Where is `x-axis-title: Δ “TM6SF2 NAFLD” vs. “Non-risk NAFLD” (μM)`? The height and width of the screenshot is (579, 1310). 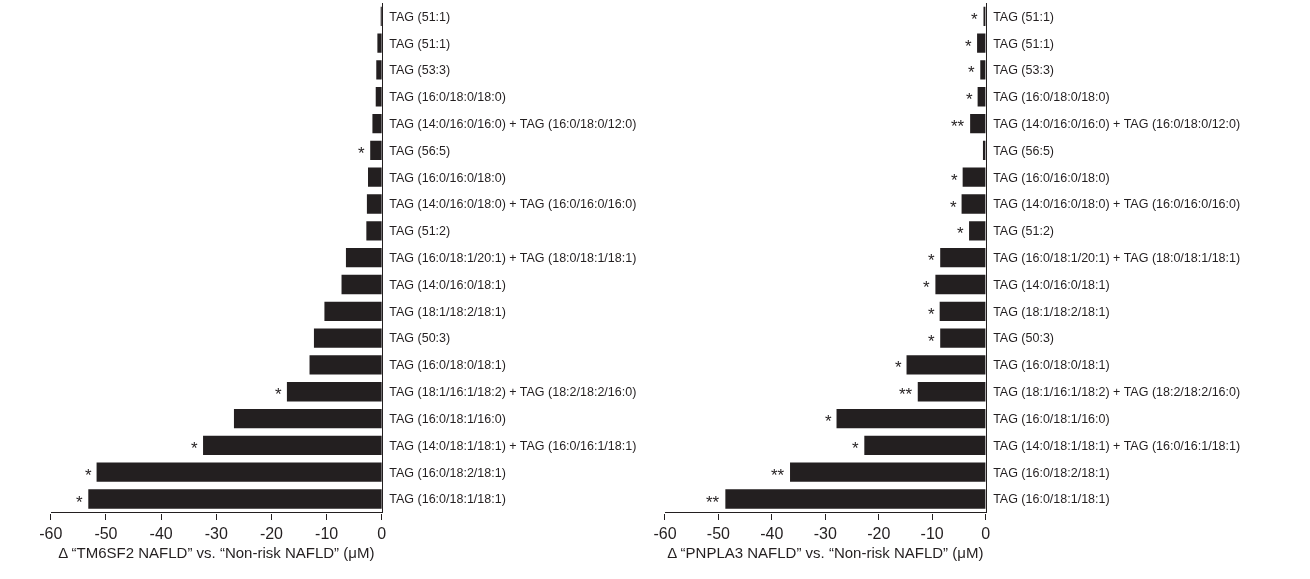
x-axis-title: Δ “TM6SF2 NAFLD” vs. “Non-risk NAFLD” (μM) is located at coordinates (216, 552).